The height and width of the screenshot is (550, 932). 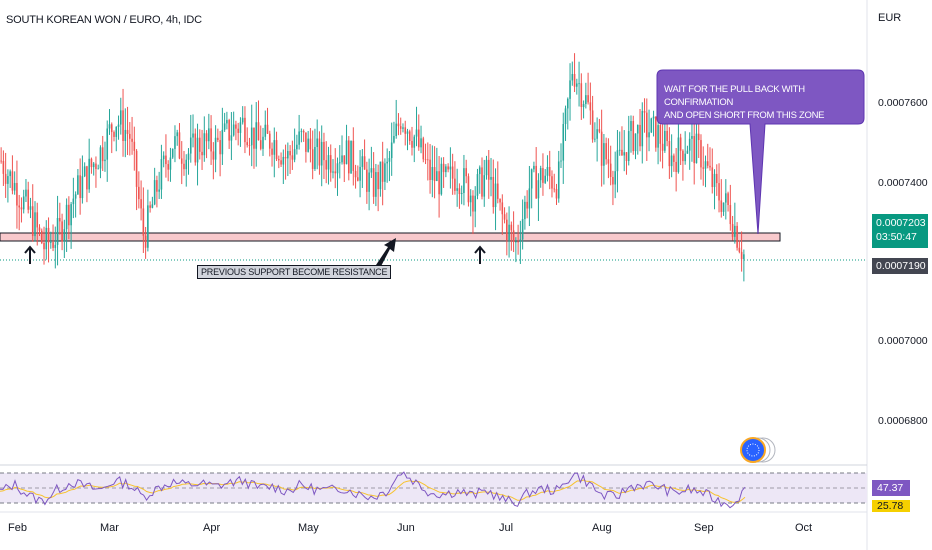 What do you see at coordinates (602, 528) in the screenshot?
I see `x-tick-label: Aug` at bounding box center [602, 528].